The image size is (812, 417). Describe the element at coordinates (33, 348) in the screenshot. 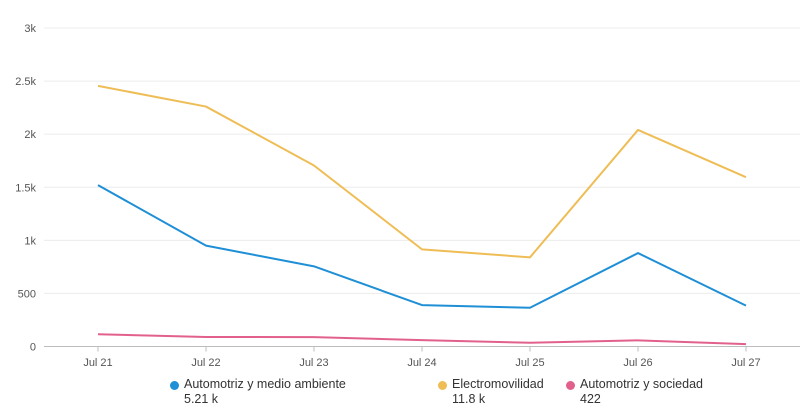

I see `y-tick-label: 0` at that location.